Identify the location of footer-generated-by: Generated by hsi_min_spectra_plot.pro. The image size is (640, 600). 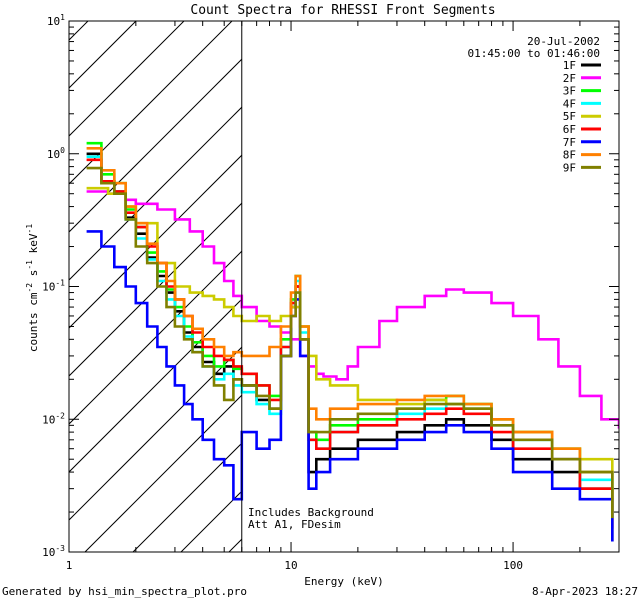
(124, 591).